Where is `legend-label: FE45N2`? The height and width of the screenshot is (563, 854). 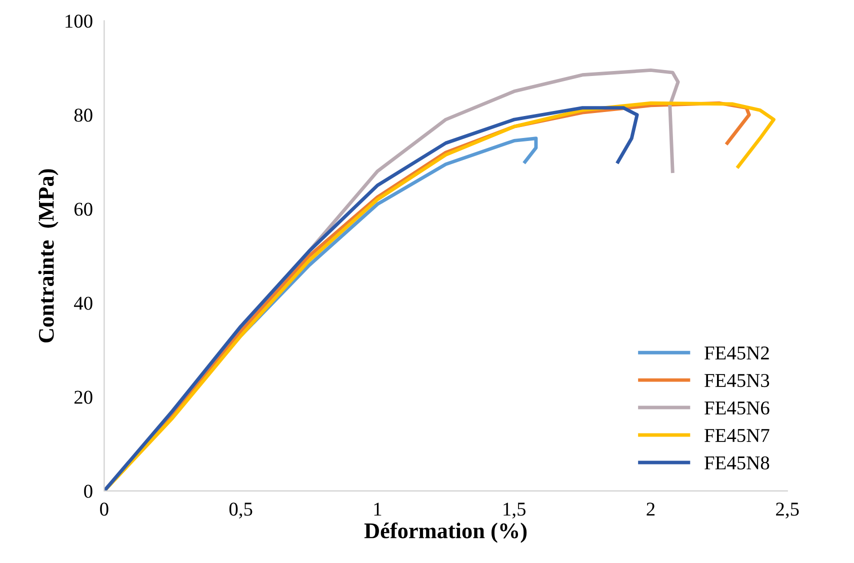 legend-label: FE45N2 is located at coordinates (736, 353).